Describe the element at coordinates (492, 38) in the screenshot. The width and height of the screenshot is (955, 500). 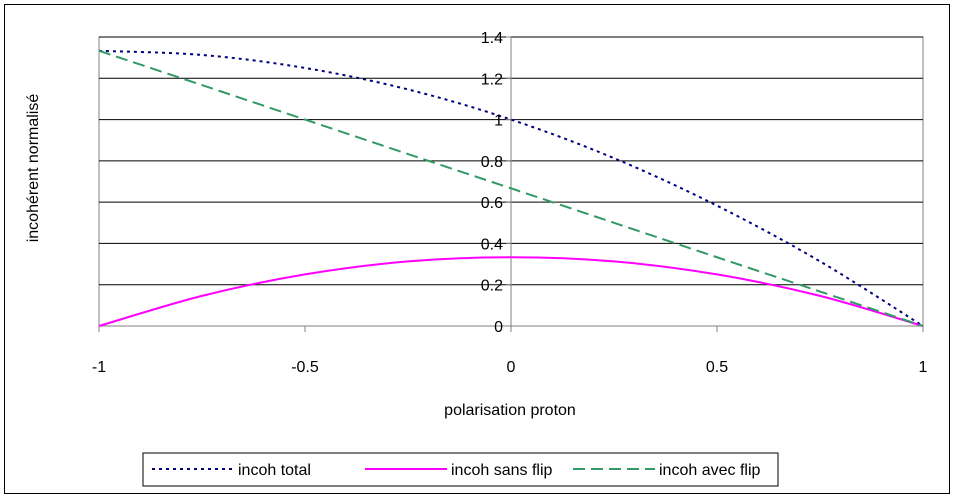
I see `y-tick-label: 1.4` at that location.